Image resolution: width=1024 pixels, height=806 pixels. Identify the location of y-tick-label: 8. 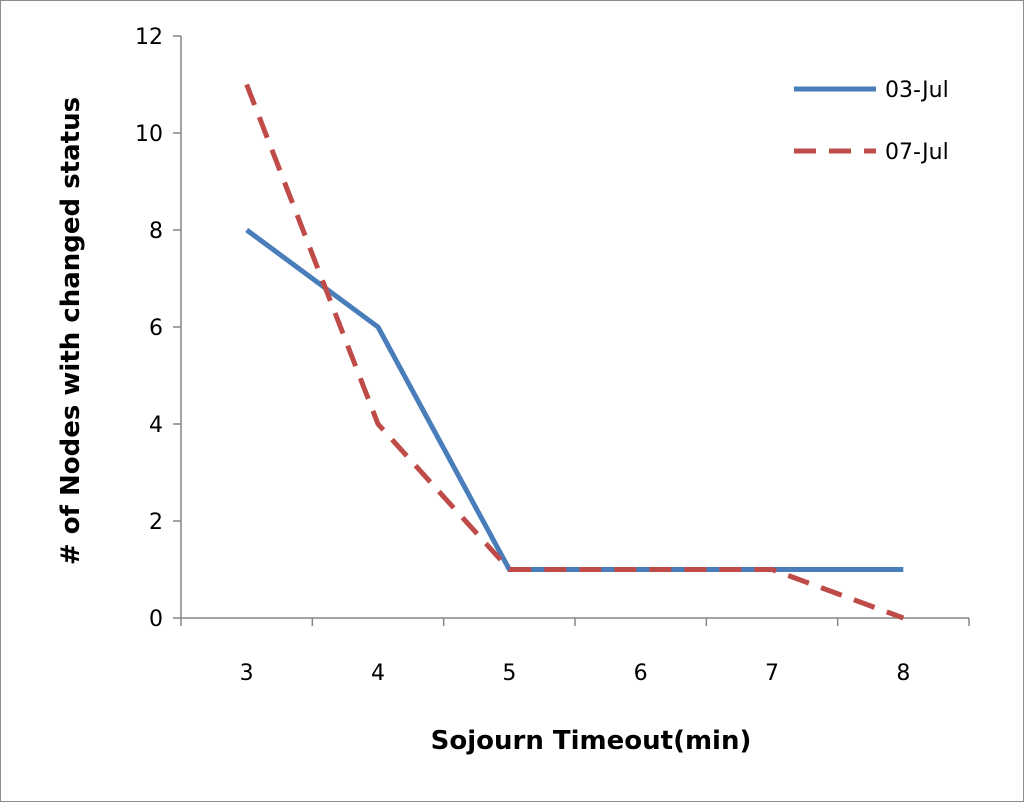
(156, 231).